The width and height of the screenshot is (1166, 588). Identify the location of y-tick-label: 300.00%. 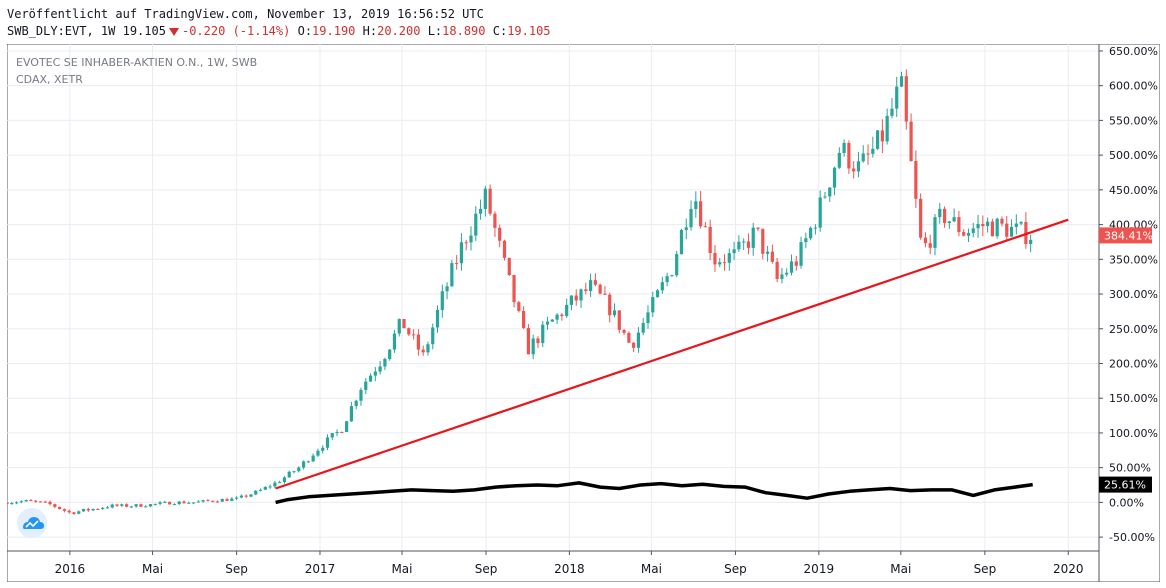
(1133, 294).